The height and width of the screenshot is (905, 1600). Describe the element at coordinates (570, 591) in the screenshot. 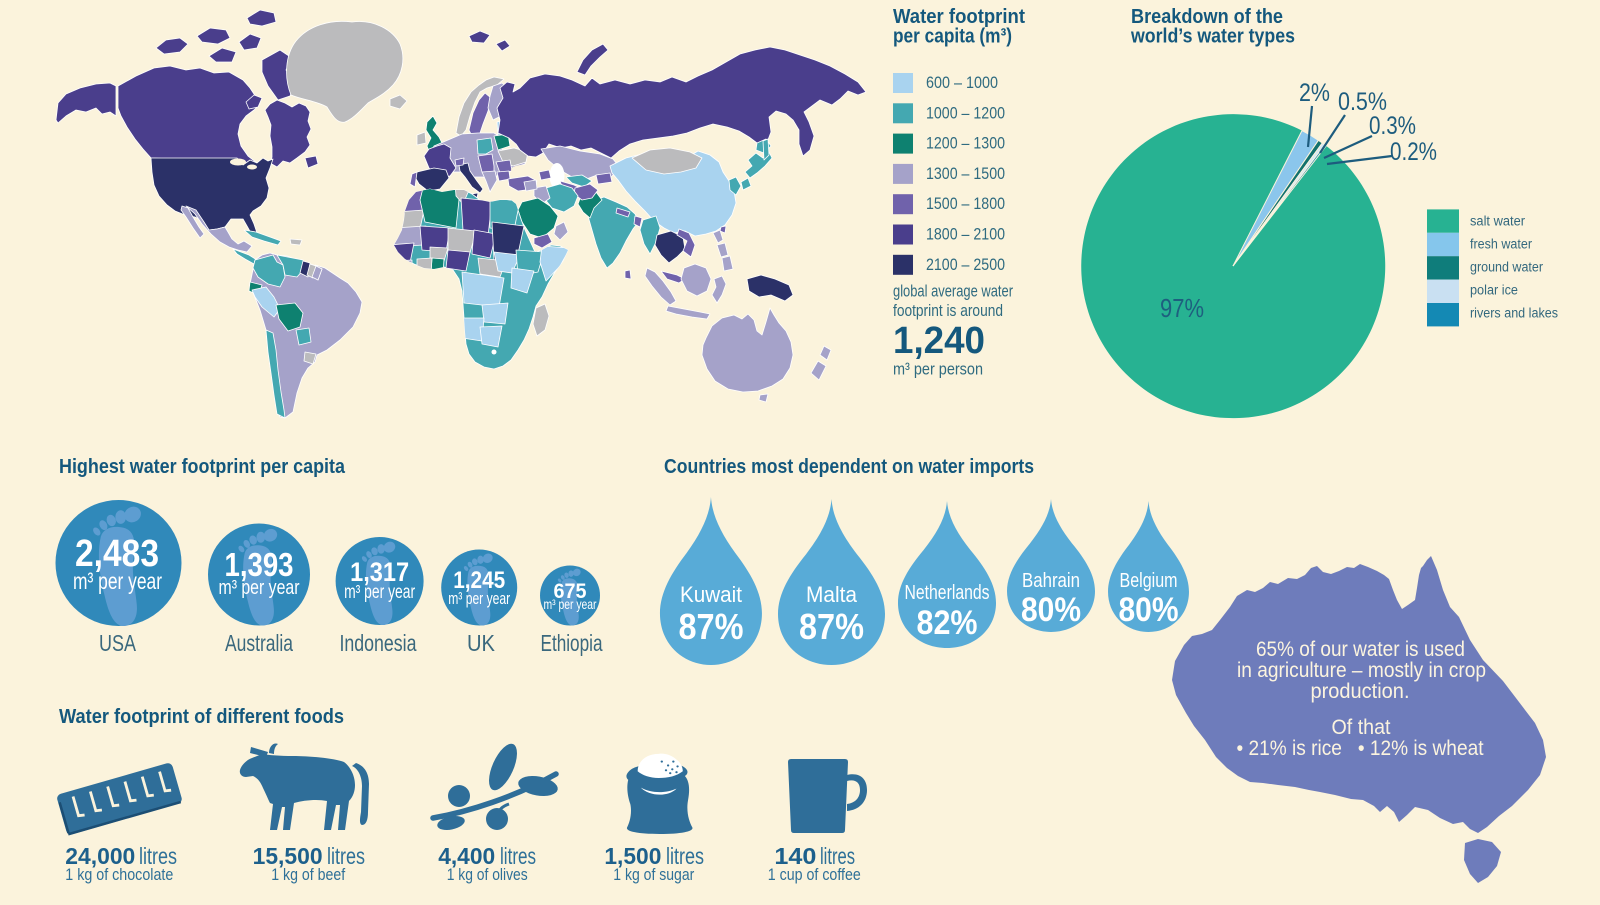

I see `svg-text: 675` at that location.